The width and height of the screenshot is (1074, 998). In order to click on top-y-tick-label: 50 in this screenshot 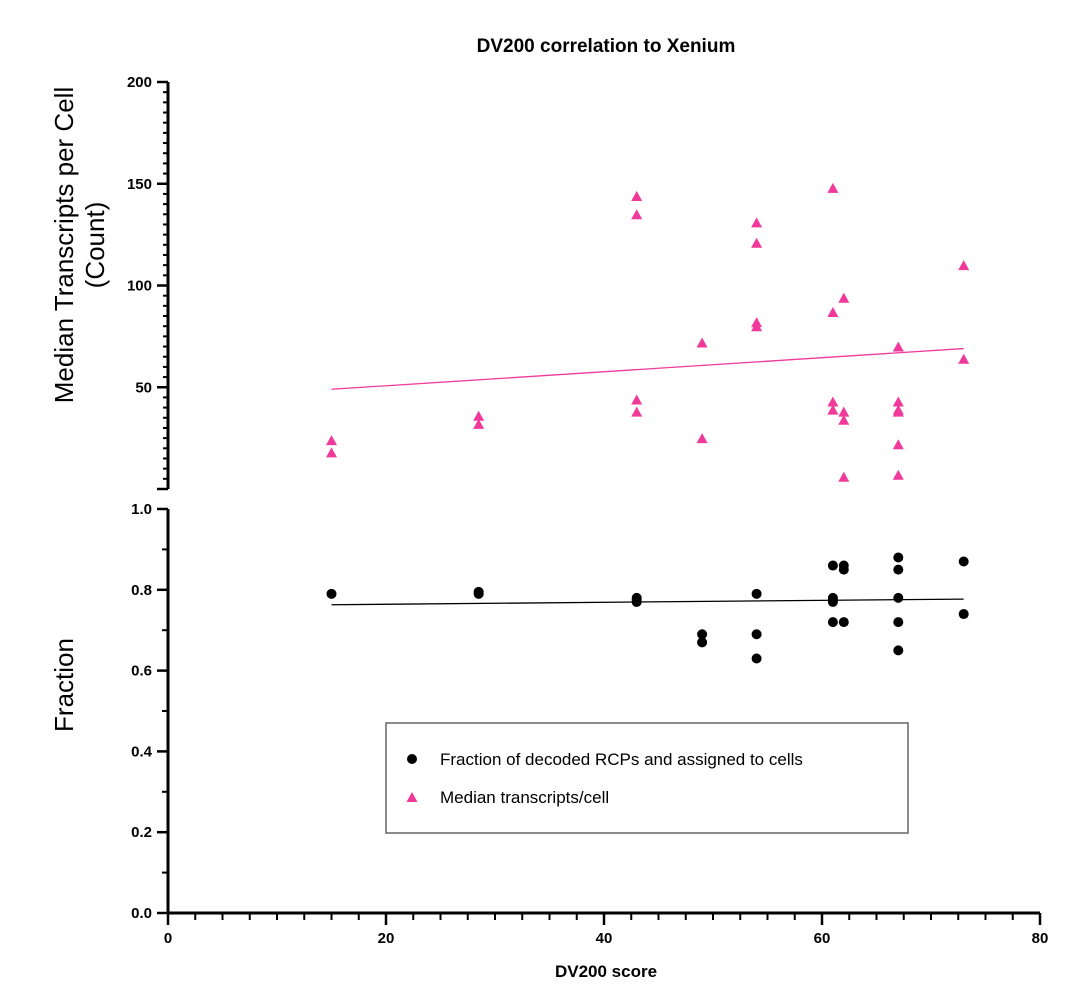, I will do `click(143, 387)`.